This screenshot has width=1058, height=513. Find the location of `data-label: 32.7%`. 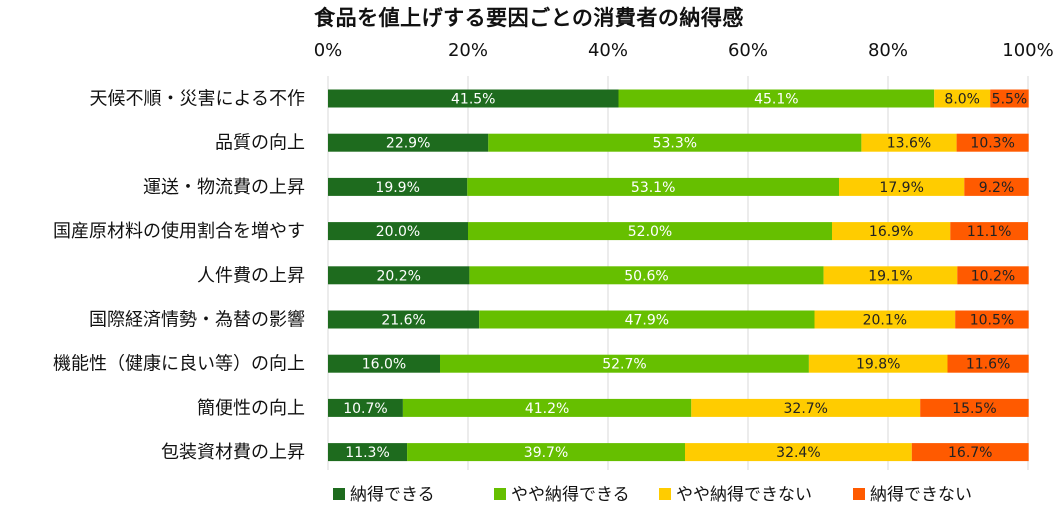

data-label: 32.7% is located at coordinates (806, 409).